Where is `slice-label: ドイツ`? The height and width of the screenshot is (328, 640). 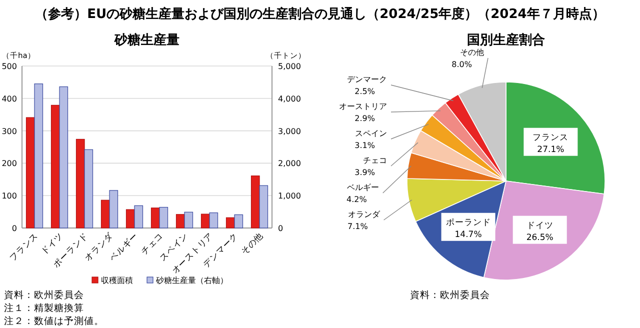
slice-label: ドイツ is located at coordinates (540, 225).